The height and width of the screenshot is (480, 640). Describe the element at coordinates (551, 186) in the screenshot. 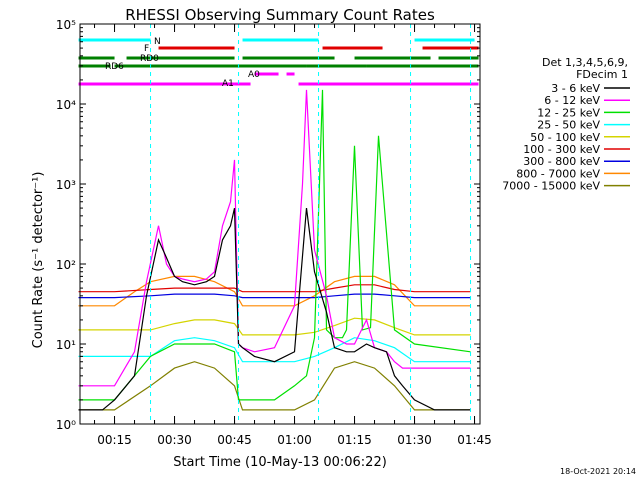

I see `legend-entry-label: 7000 - 15000 keV` at that location.